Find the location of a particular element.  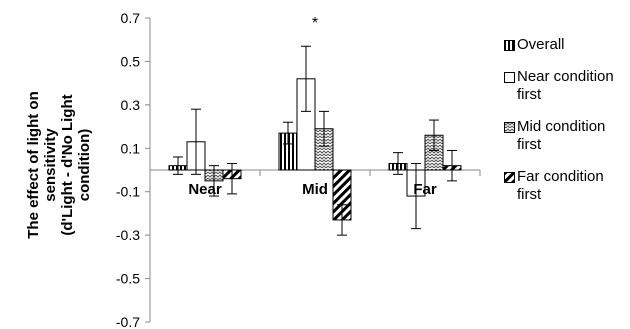

y-tick-label: 0.7 is located at coordinates (131, 18).